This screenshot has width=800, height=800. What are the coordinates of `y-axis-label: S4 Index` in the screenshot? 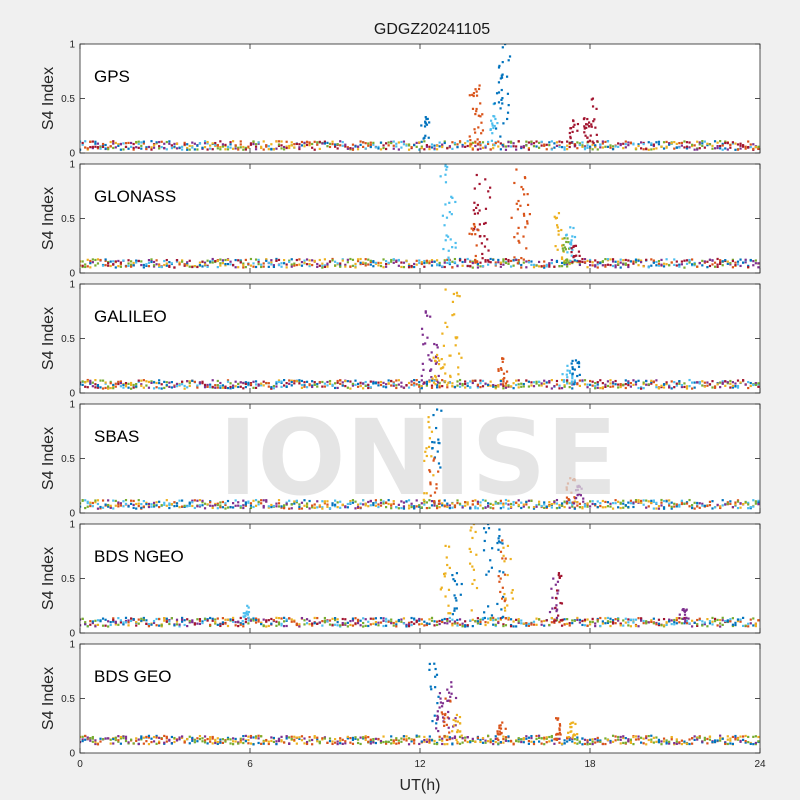 It's located at (48, 458).